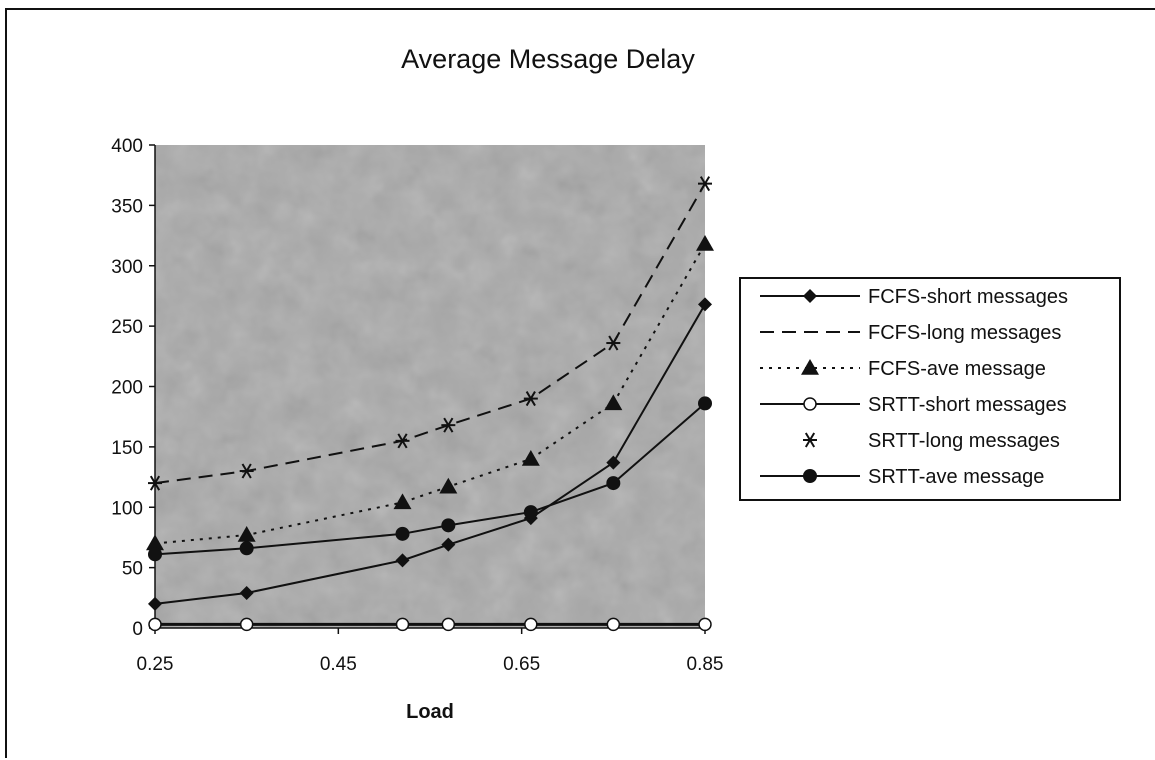  I want to click on legend-label: FCFS-ave message, so click(957, 369).